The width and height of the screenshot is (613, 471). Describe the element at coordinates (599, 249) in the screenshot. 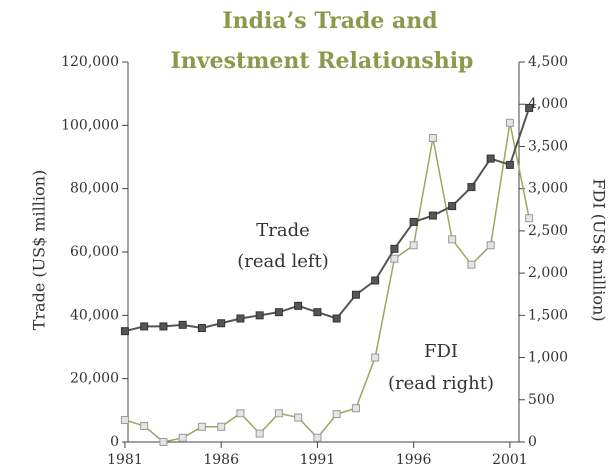

I see `y2-axis-label: FDI (US$ million)` at that location.